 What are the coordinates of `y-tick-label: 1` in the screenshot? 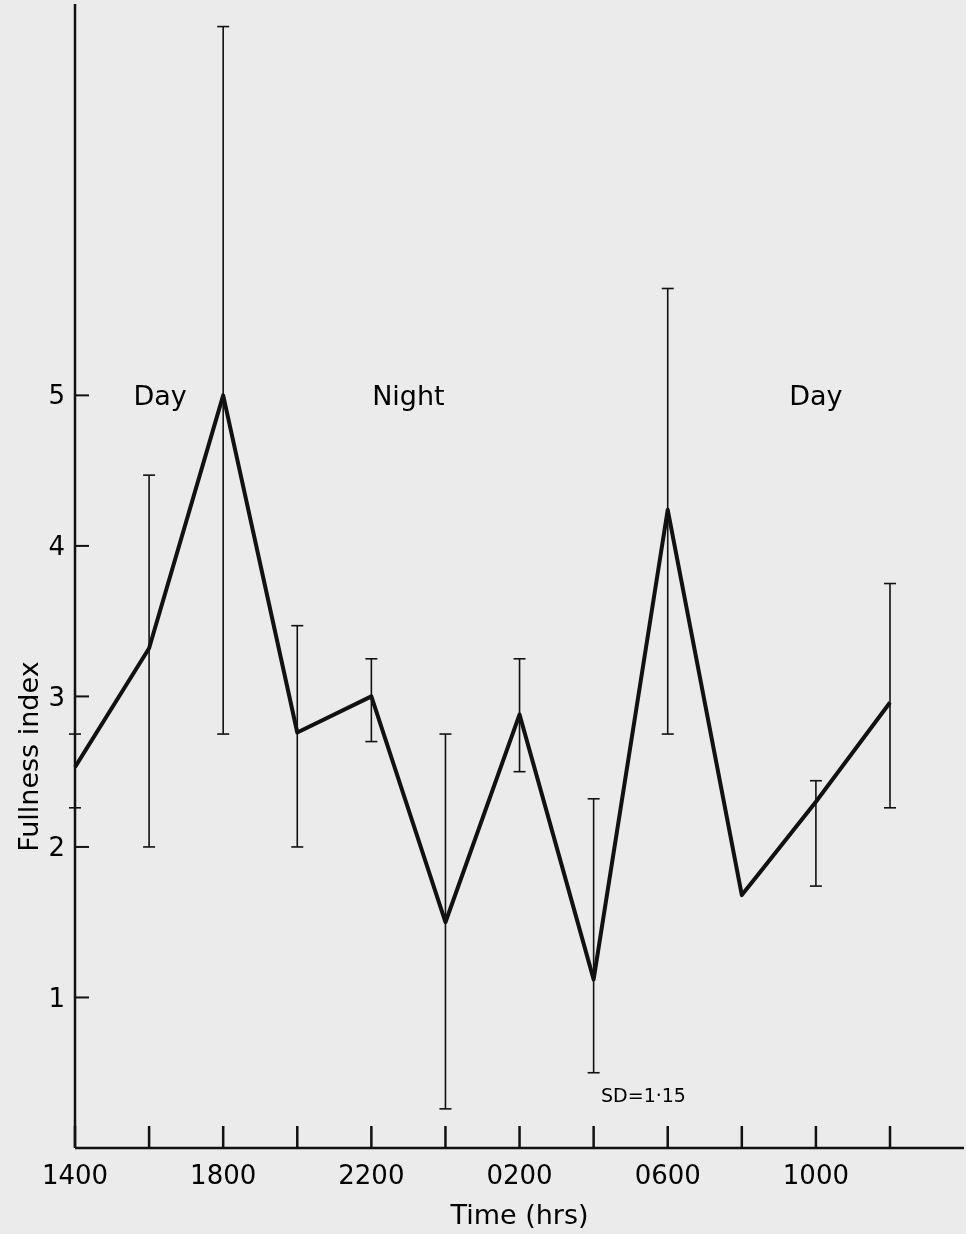 It's located at (56, 997).